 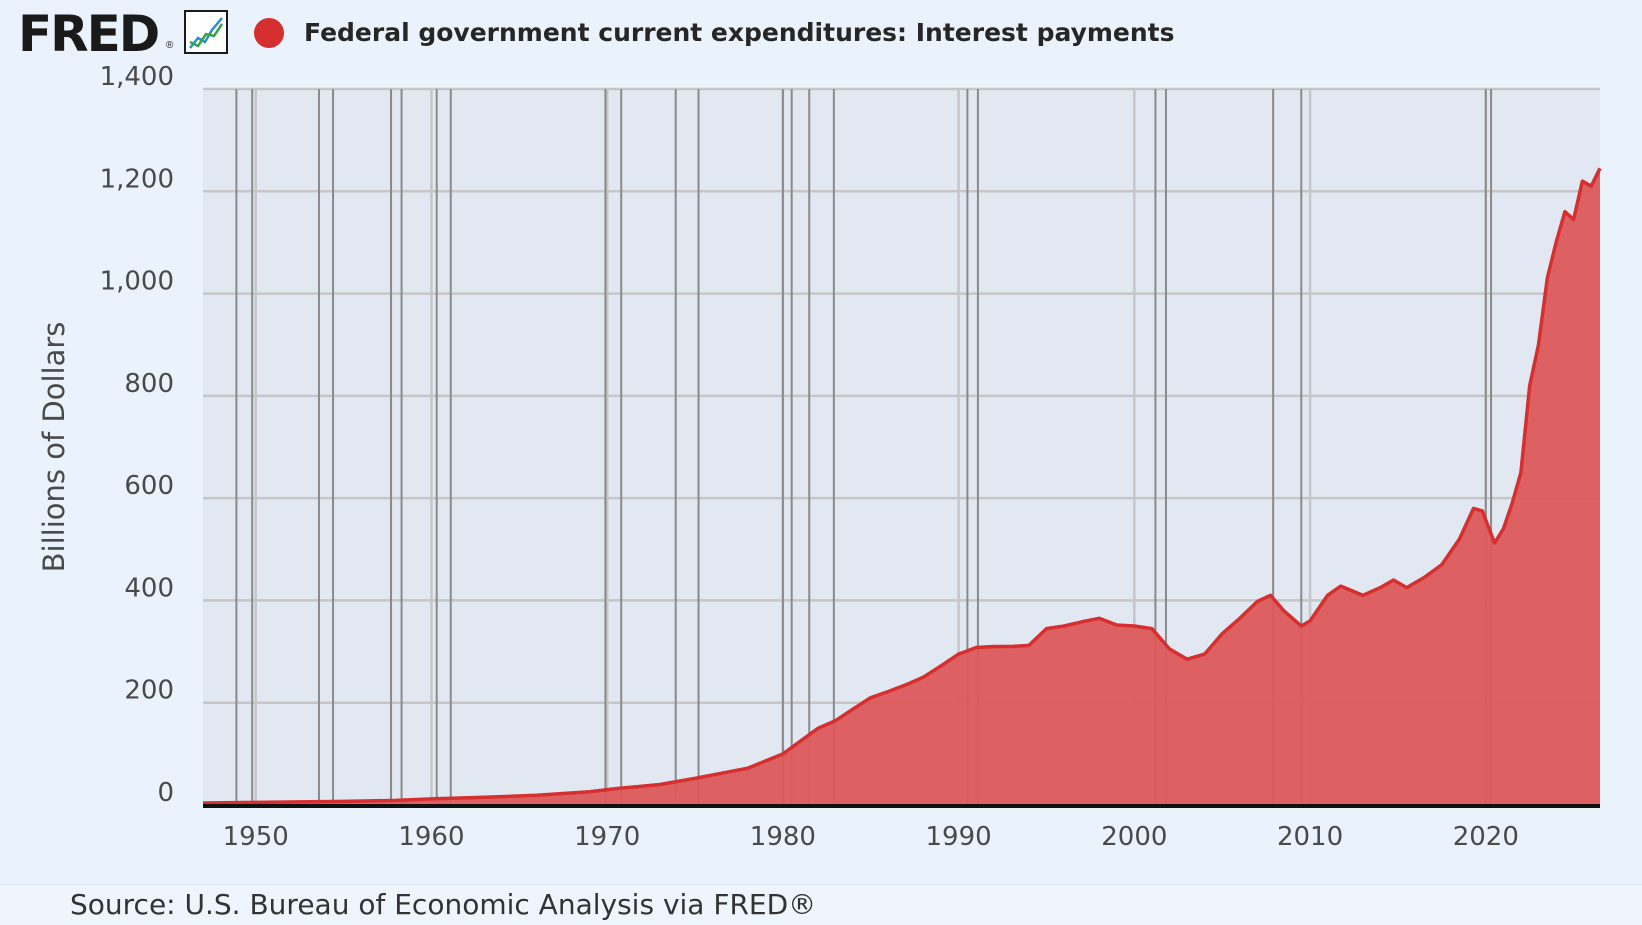 What do you see at coordinates (149, 384) in the screenshot?
I see `y-tick-label: 800` at bounding box center [149, 384].